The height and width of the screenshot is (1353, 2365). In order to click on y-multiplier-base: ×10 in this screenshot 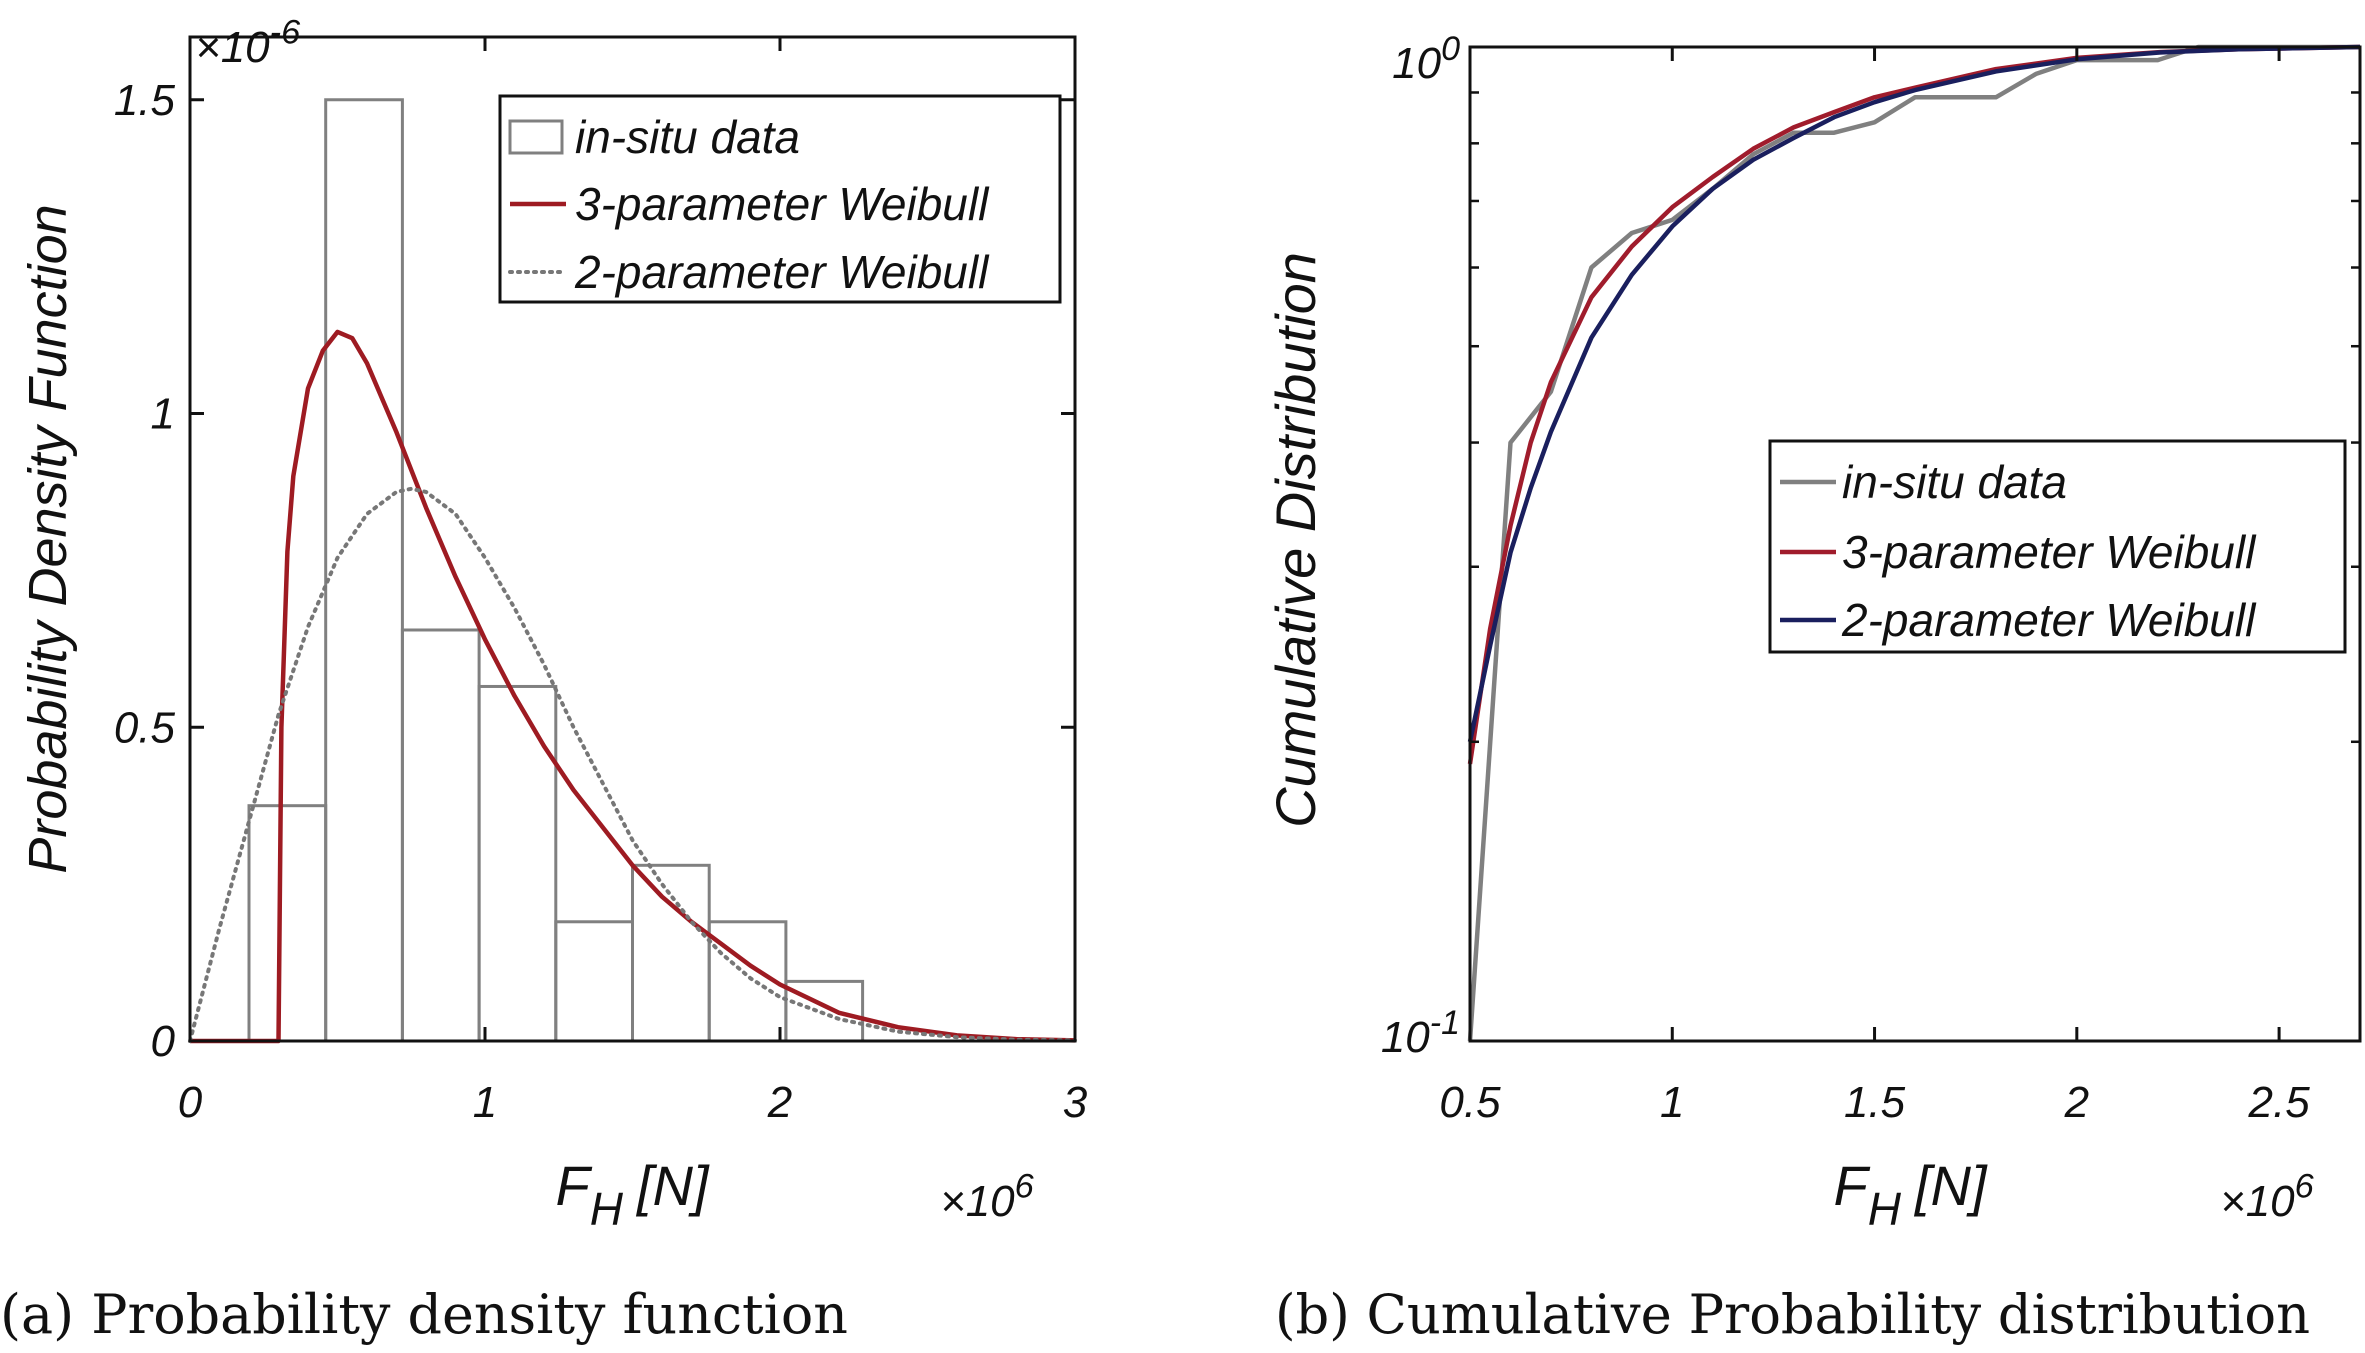, I will do `click(232, 47)`.